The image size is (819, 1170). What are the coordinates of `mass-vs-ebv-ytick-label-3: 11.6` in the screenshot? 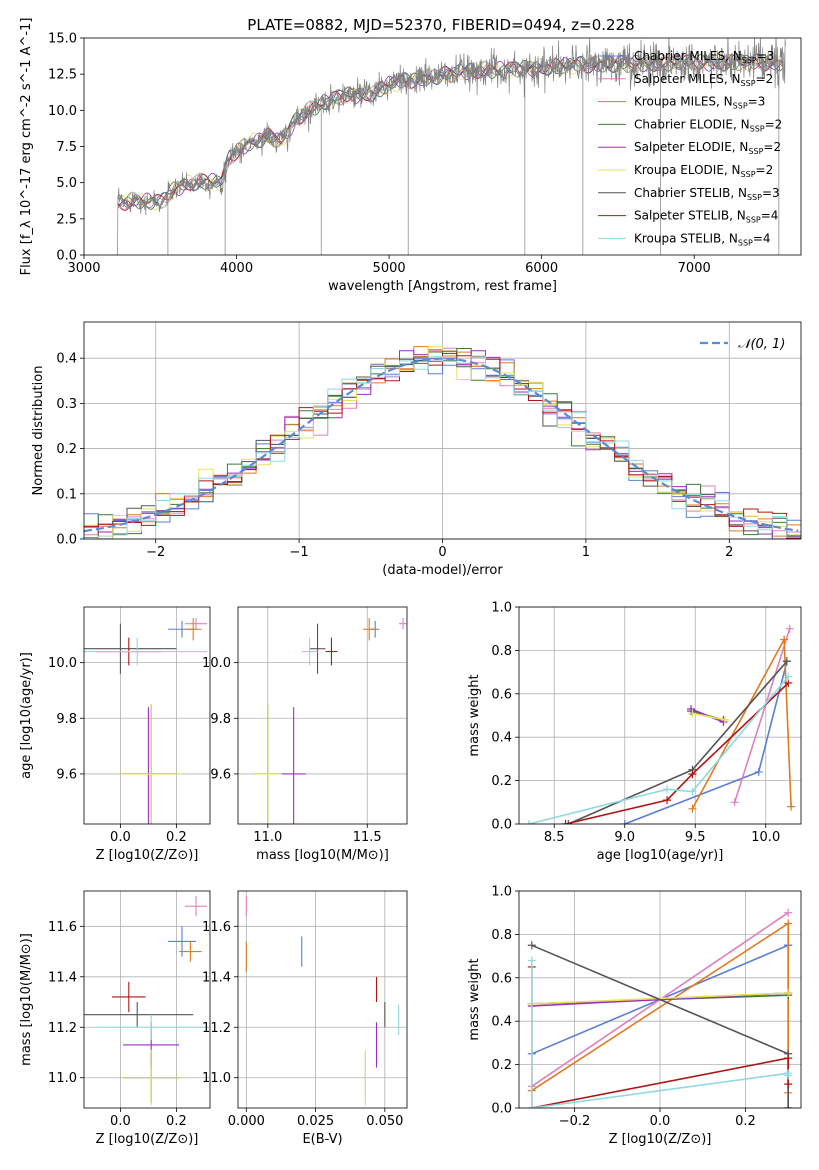 It's located at (216, 927).